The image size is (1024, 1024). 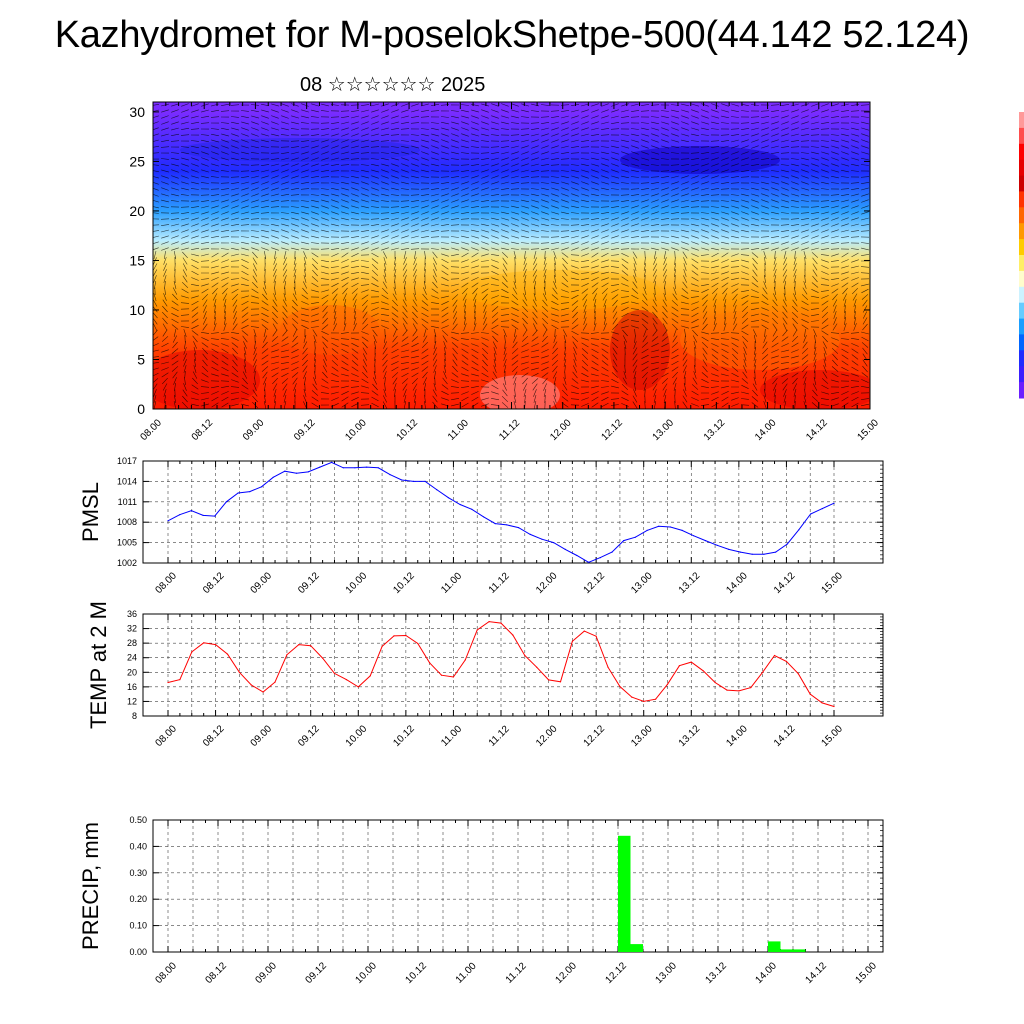 What do you see at coordinates (132, 614) in the screenshot?
I see `y-tick-label: 36` at bounding box center [132, 614].